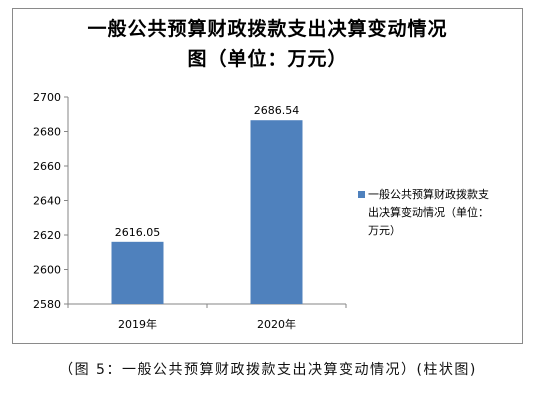 This screenshot has height=400, width=536. Describe the element at coordinates (47, 166) in the screenshot. I see `y-tick-label: 2660` at that location.